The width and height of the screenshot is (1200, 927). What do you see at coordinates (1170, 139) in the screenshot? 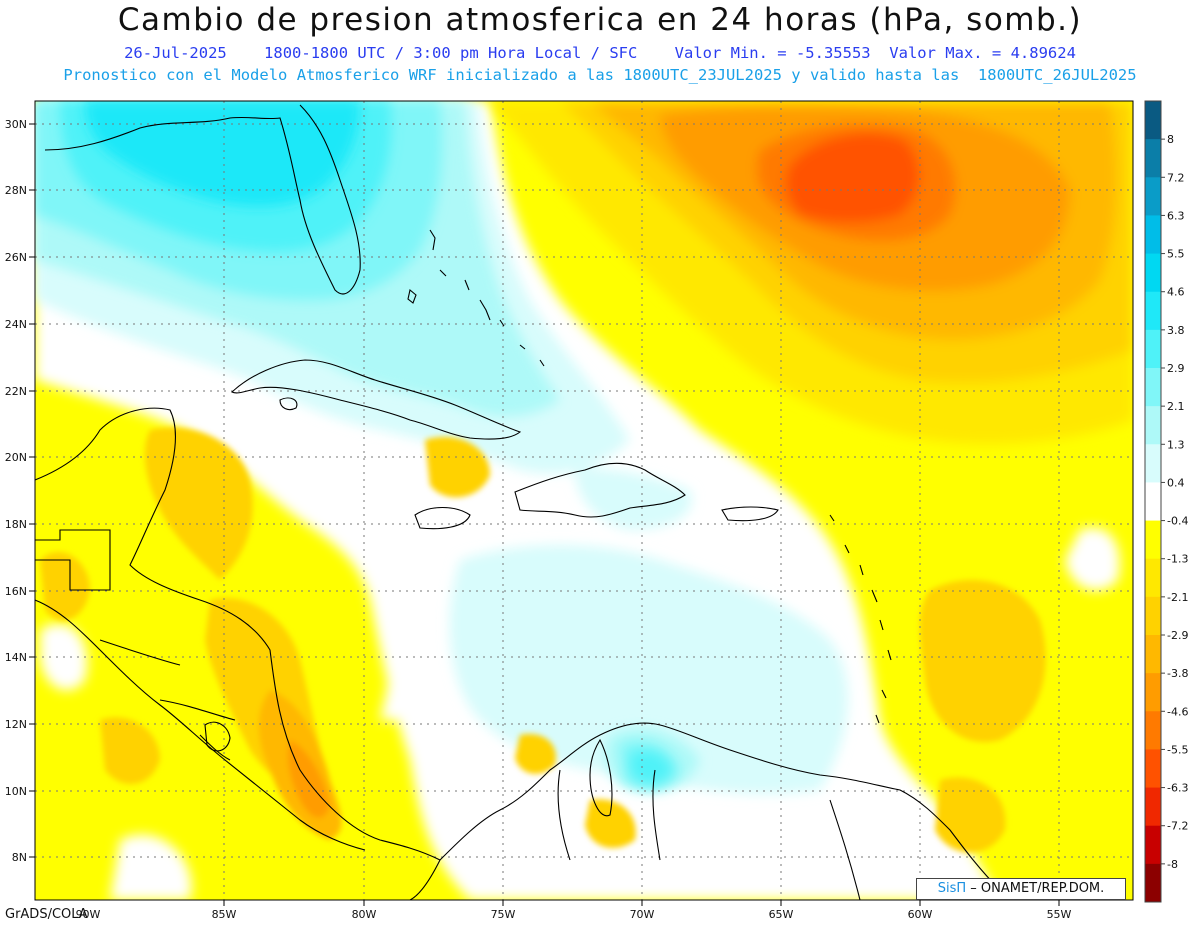
I see `colorbar-label: 8` at bounding box center [1170, 139].